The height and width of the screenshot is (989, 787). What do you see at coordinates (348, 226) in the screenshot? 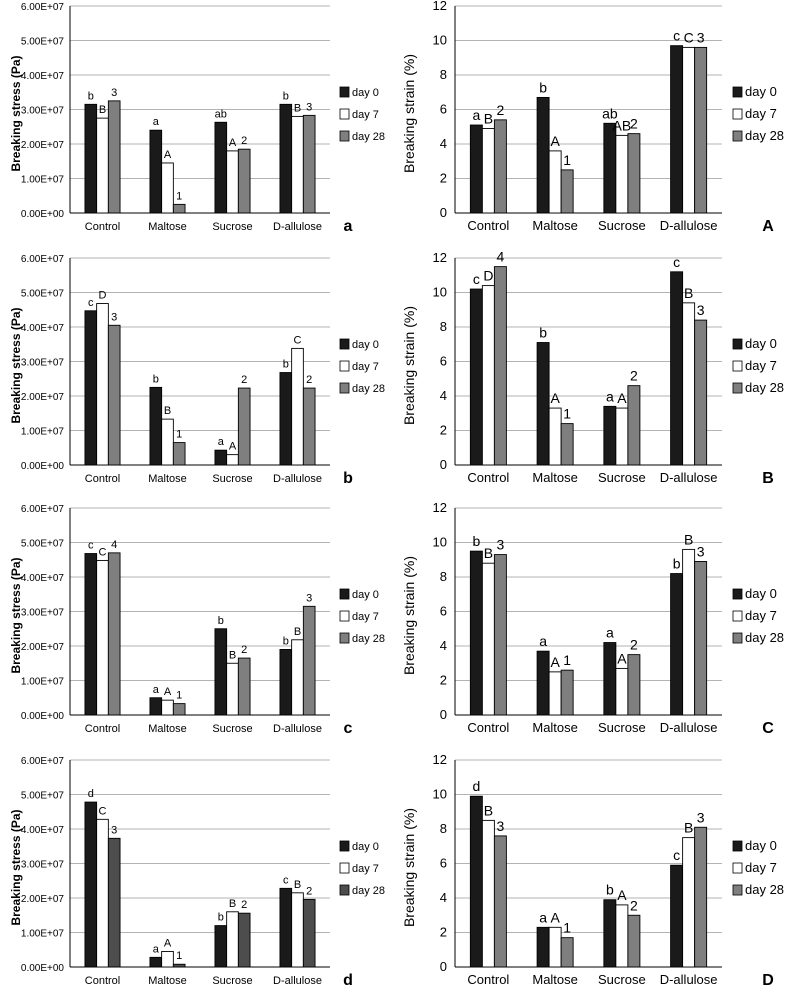
I see `panel-label: a` at bounding box center [348, 226].